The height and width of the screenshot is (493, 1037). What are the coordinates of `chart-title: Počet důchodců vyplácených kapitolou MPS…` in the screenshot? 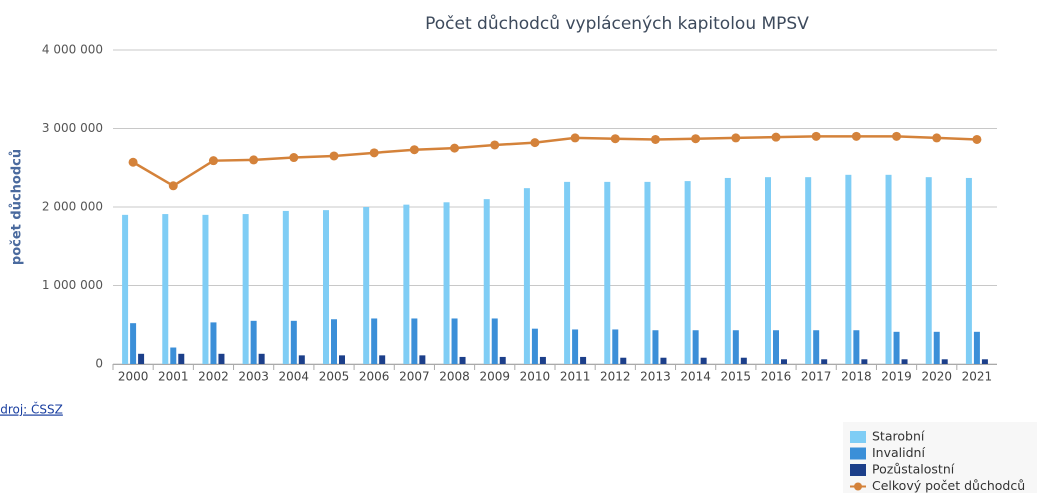 It's located at (617, 24).